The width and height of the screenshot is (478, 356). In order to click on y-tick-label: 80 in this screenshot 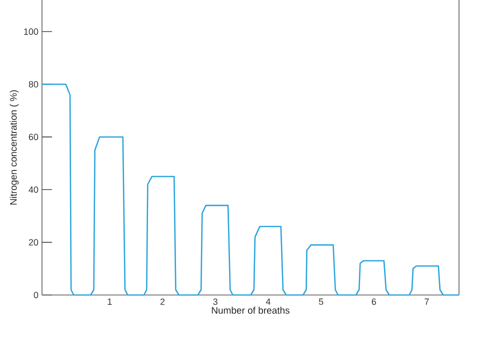, I will do `click(33, 84)`.